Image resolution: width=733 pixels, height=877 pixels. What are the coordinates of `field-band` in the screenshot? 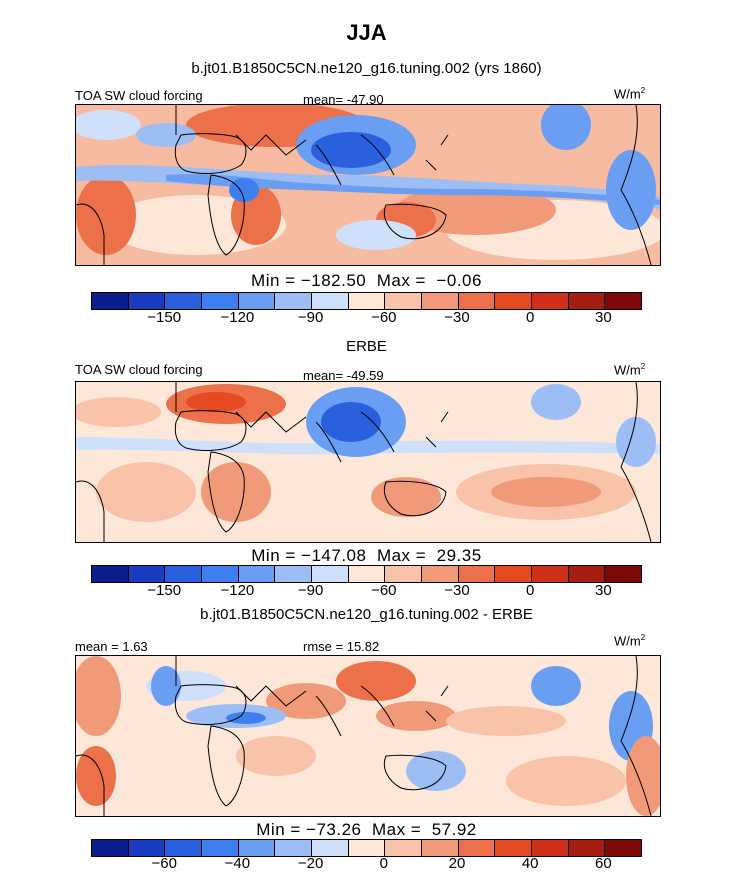 It's located at (413, 189).